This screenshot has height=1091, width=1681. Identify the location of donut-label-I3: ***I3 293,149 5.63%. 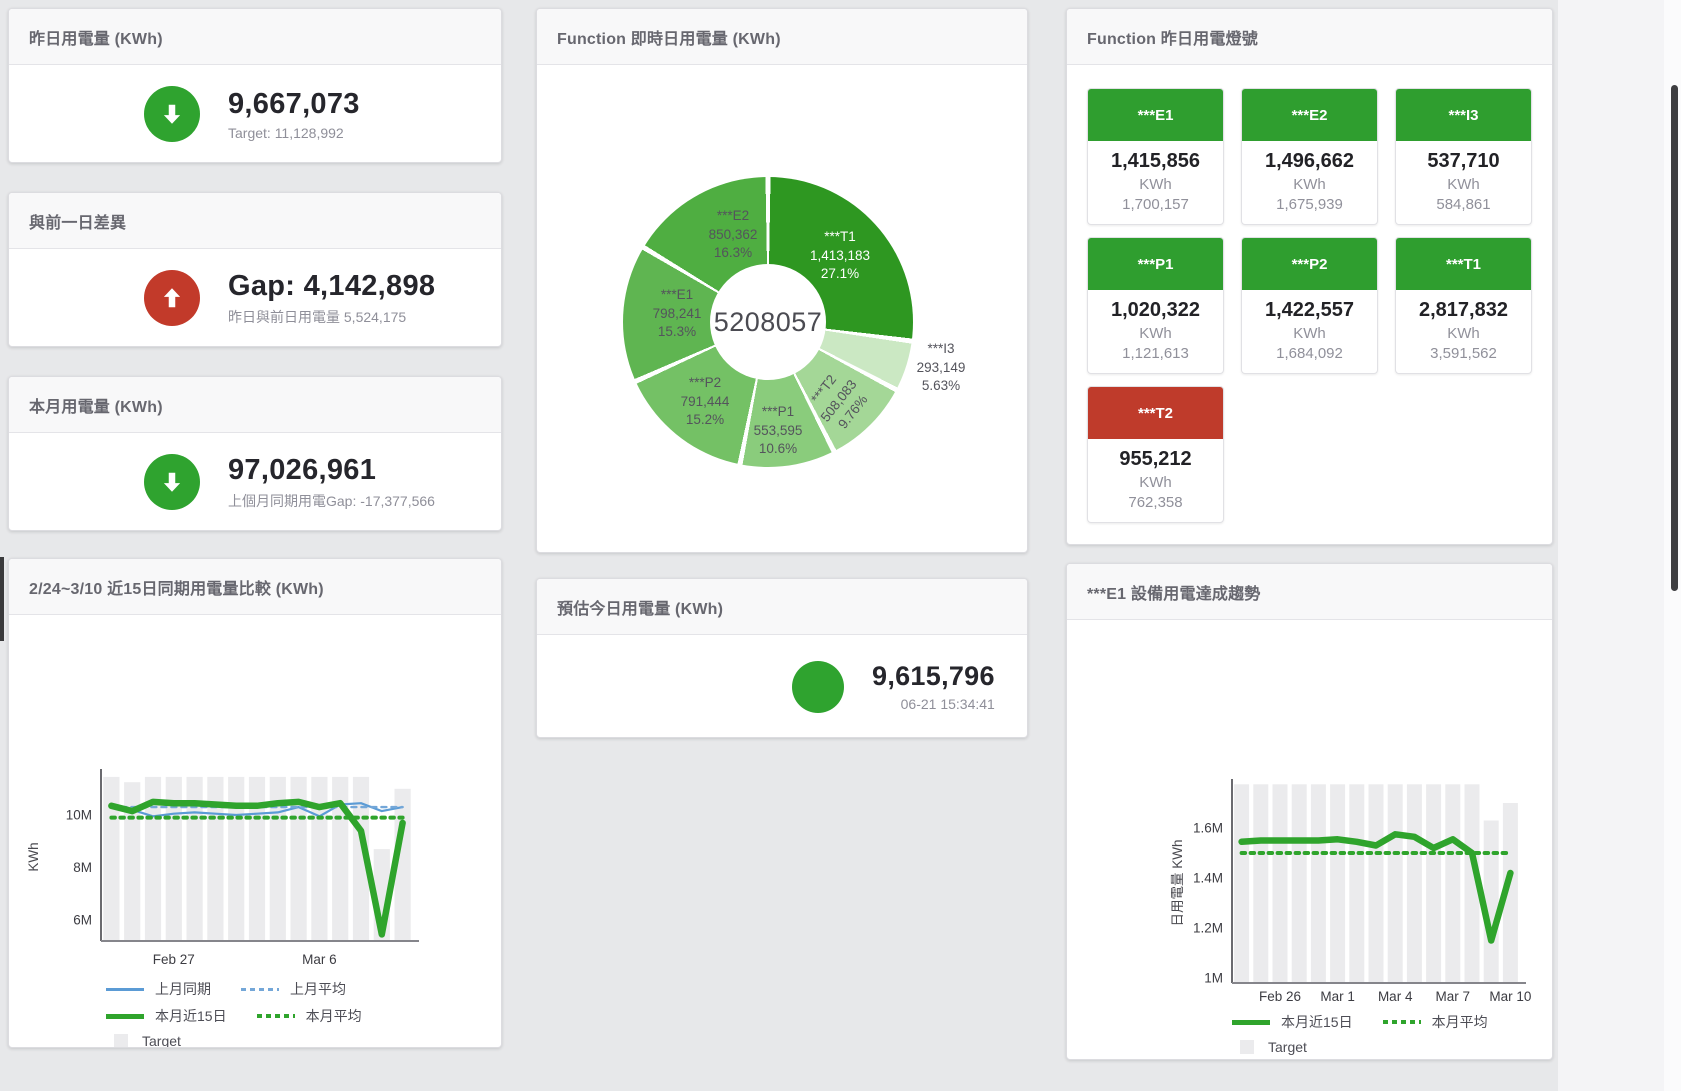
(941, 367).